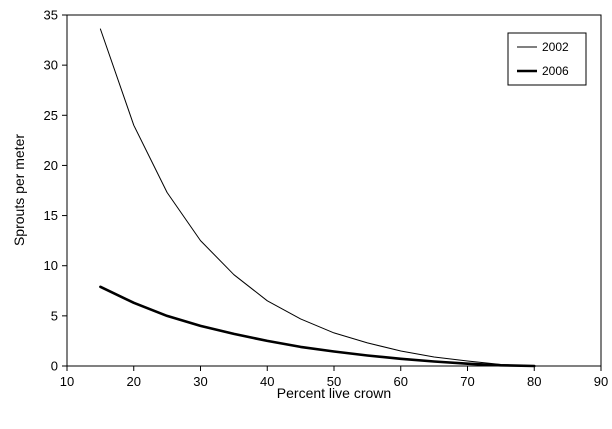 The width and height of the screenshot is (612, 429). I want to click on x-axis-title: Percent live crown, so click(334, 393).